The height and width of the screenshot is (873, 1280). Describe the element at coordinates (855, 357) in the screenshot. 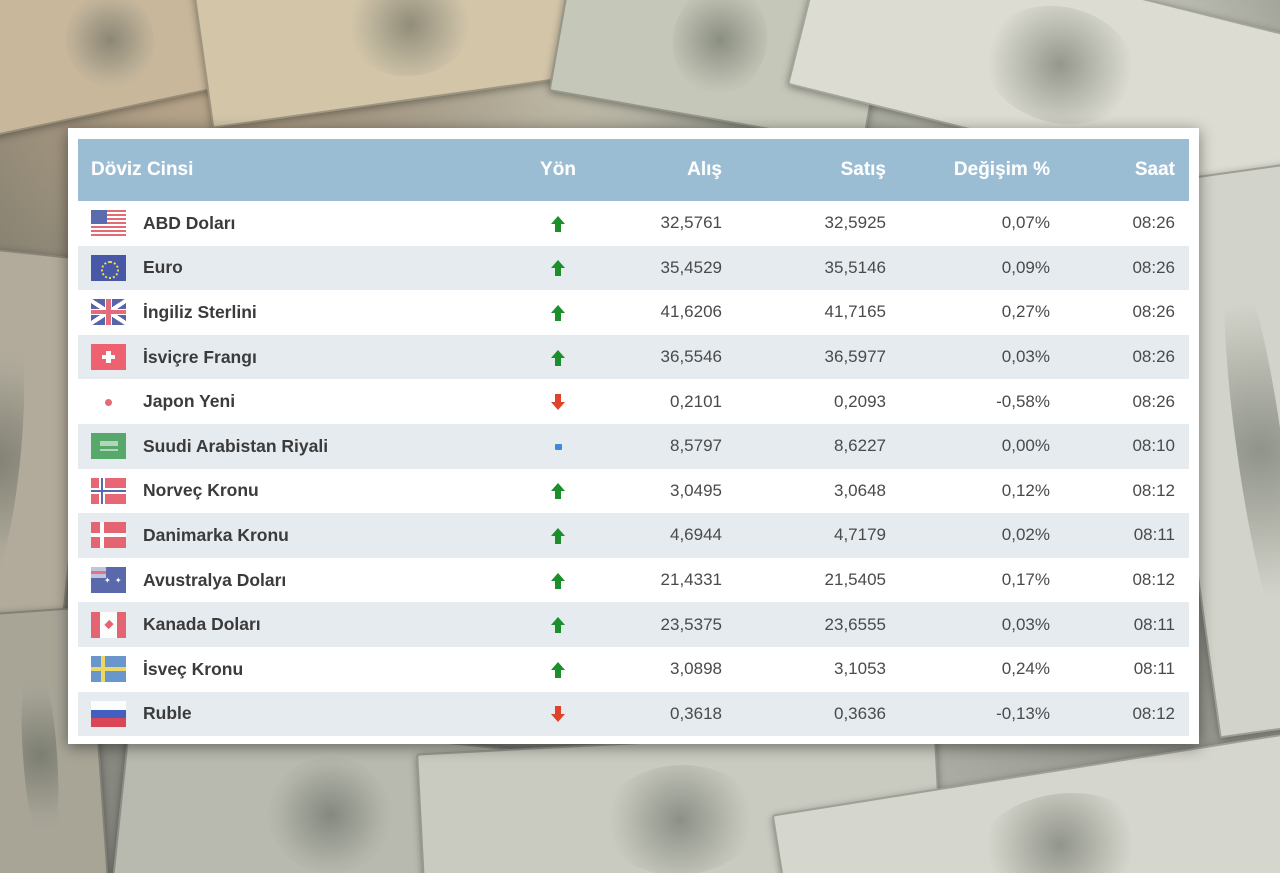

I see `sell-rate: 36,5977` at that location.